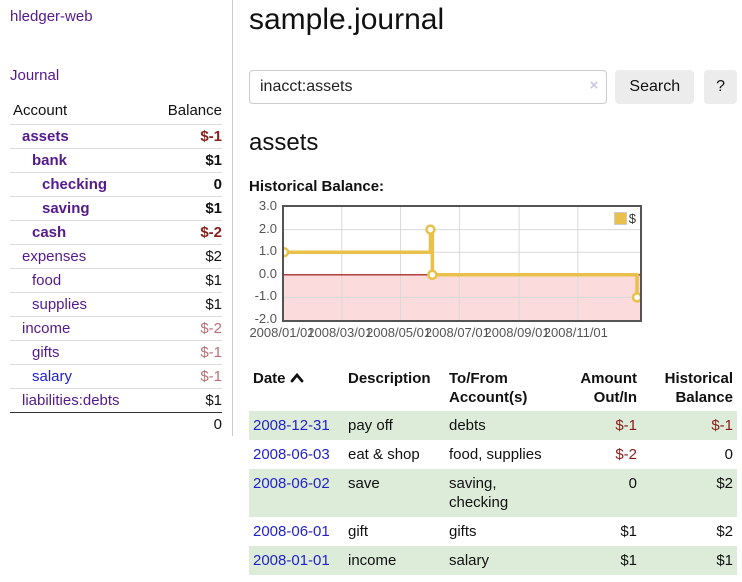 Image resolution: width=742 pixels, height=582 pixels. I want to click on transaction-date-link: 2008-06-03, so click(291, 454).